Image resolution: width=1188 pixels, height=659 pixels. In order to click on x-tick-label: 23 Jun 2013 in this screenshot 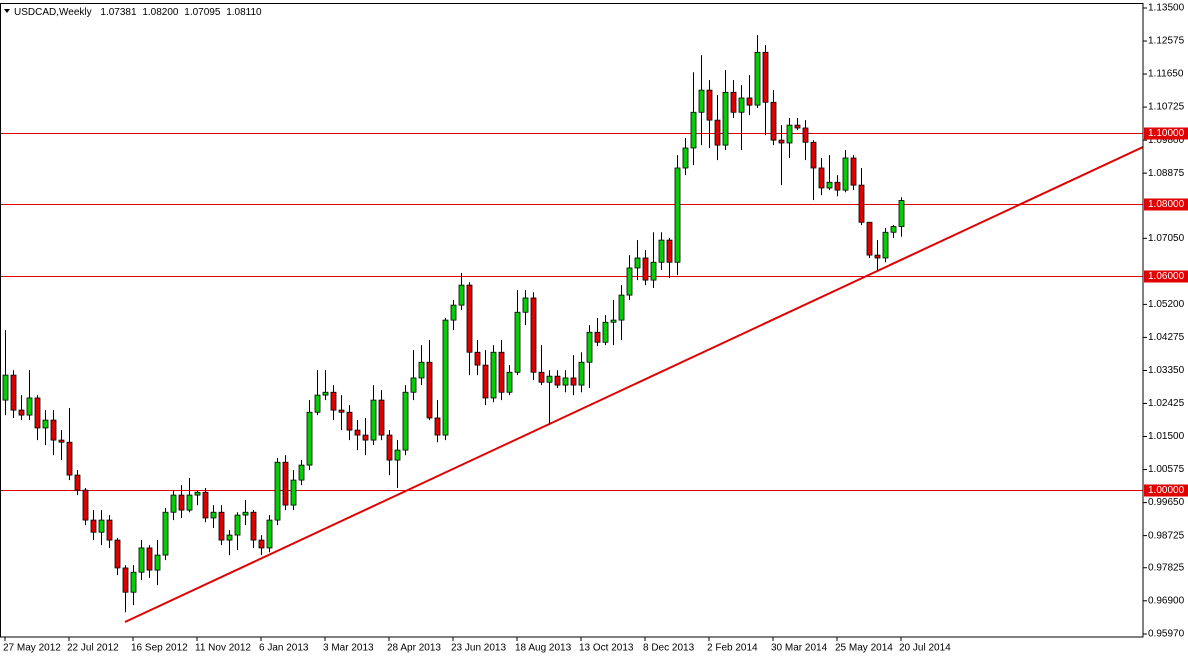, I will do `click(478, 648)`.